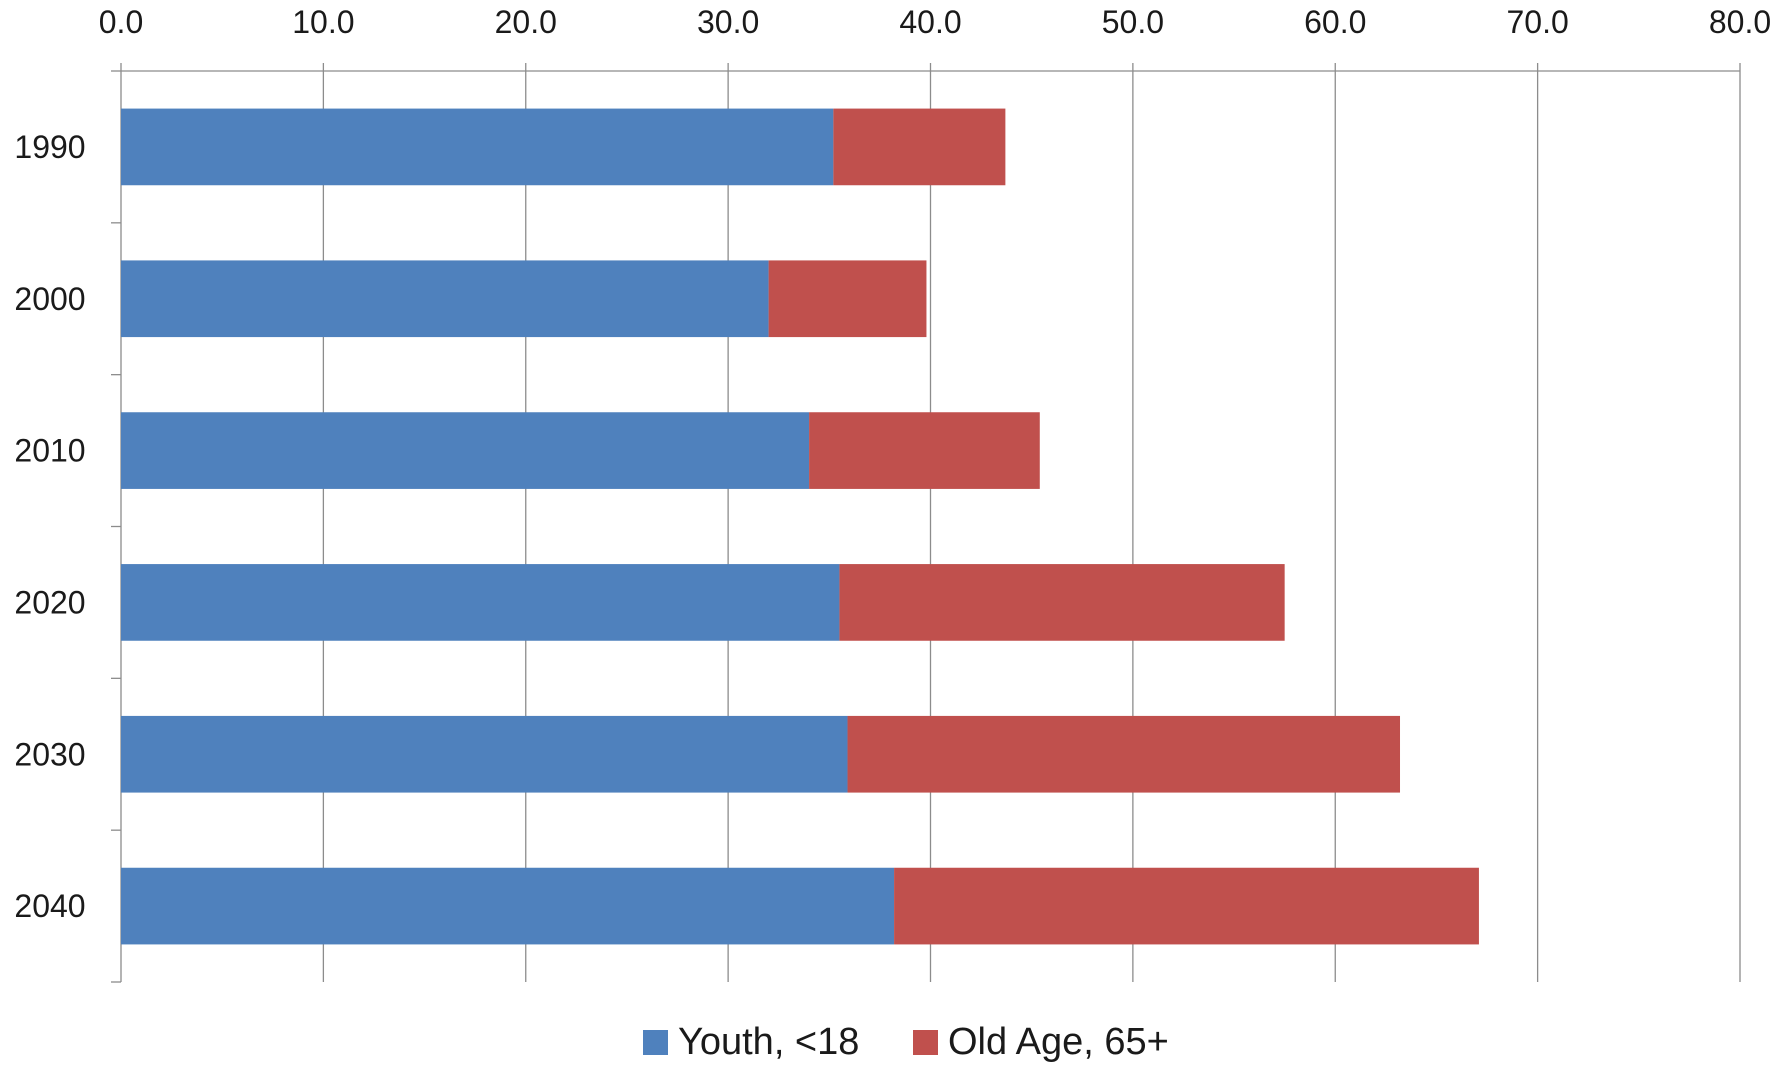 Image resolution: width=1791 pixels, height=1075 pixels. I want to click on x-tick-label: 30.0, so click(728, 22).